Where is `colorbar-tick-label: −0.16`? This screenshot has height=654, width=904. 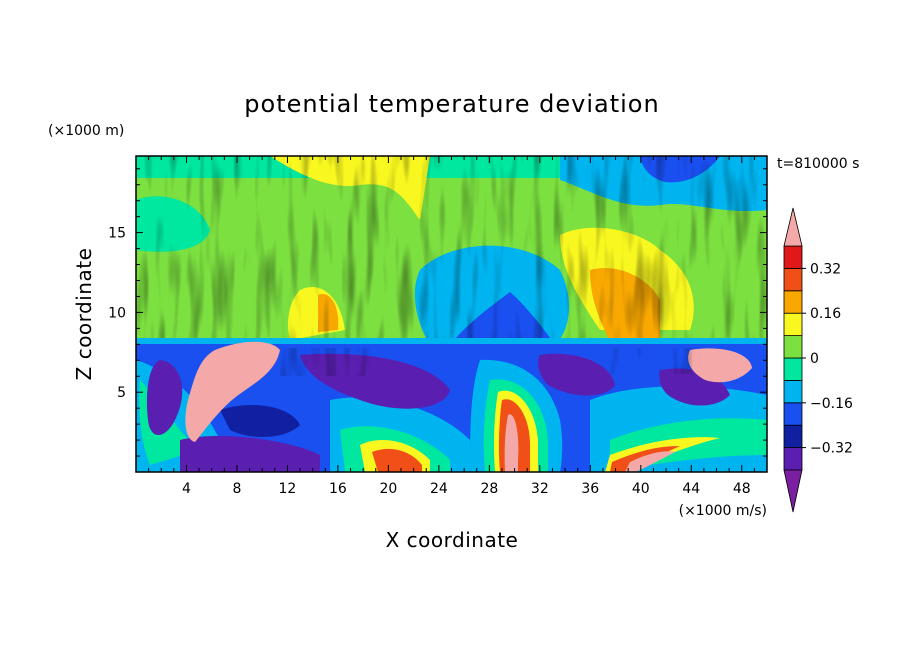
colorbar-tick-label: −0.16 is located at coordinates (831, 404).